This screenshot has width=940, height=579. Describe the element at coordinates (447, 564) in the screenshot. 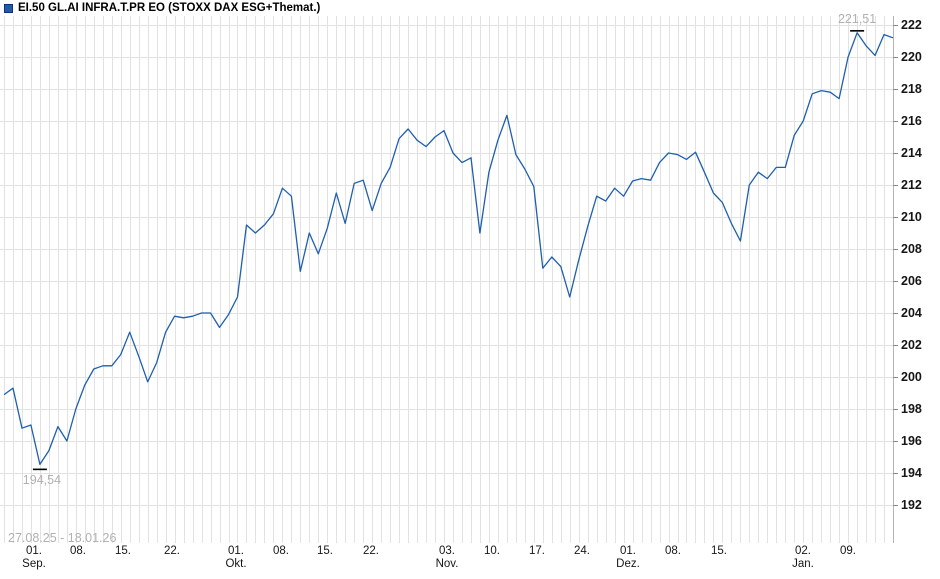

I see `x-axis-month-label: Nov.` at that location.